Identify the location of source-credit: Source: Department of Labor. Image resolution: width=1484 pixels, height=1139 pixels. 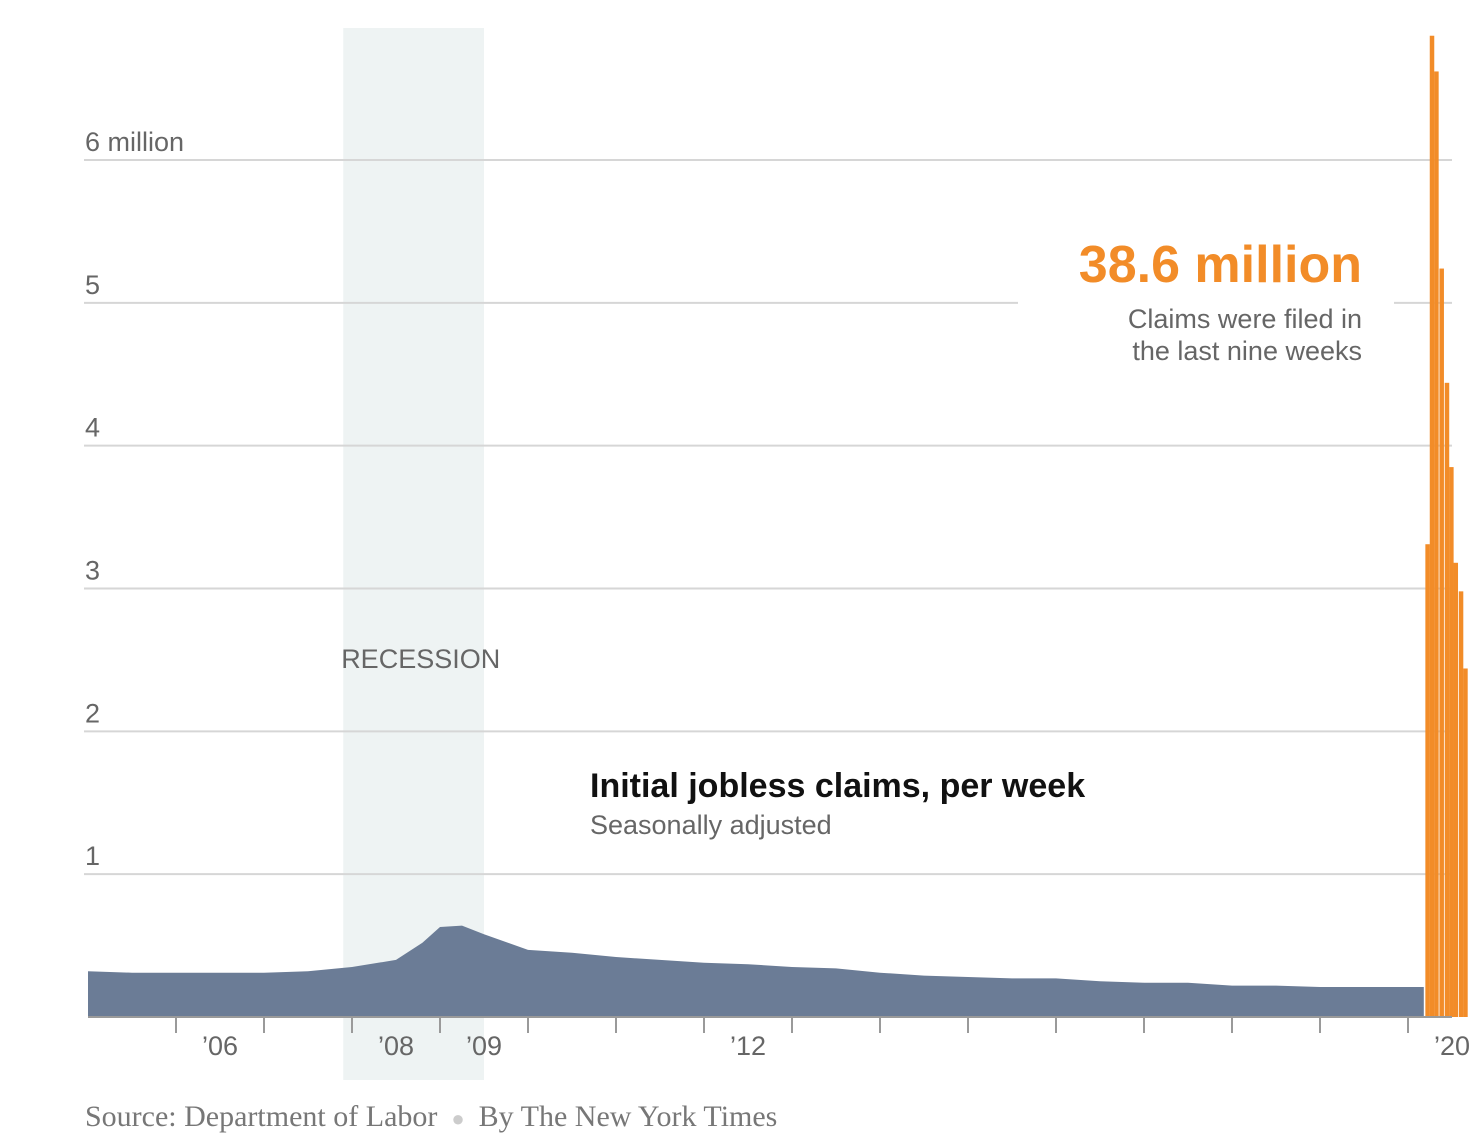
(261, 1116).